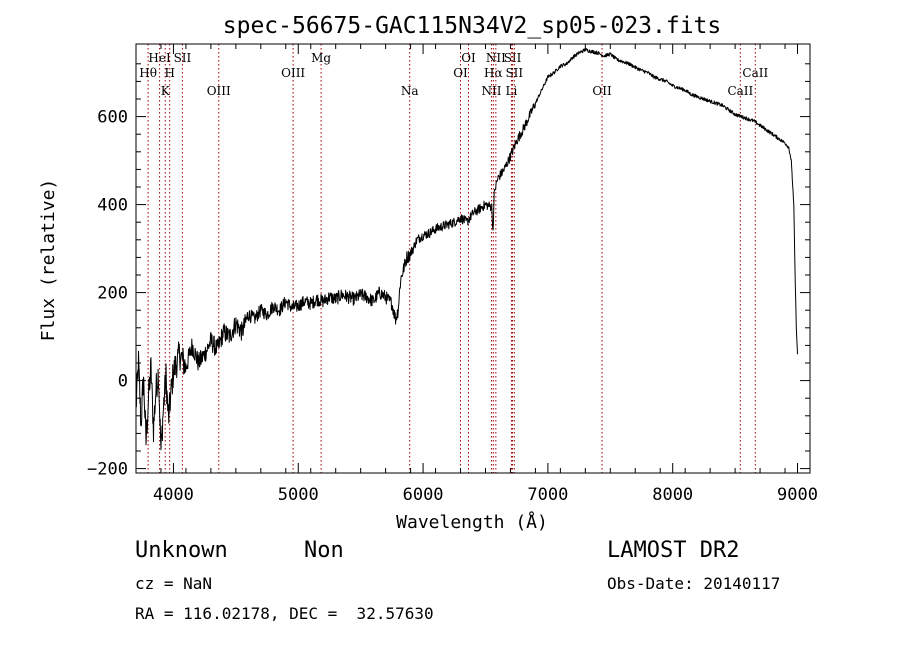  What do you see at coordinates (123, 382) in the screenshot?
I see `y-tick-label: 0` at bounding box center [123, 382].